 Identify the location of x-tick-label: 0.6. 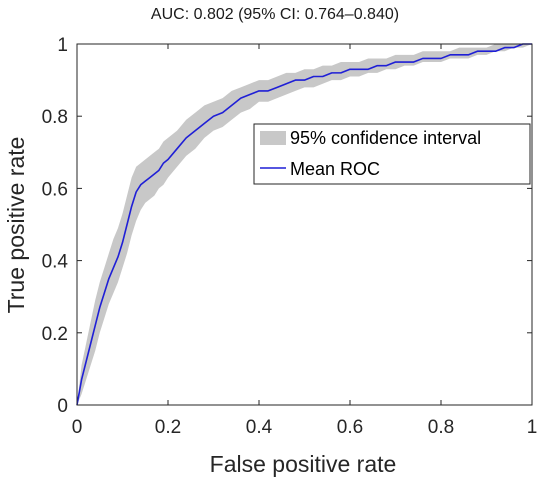
(350, 427).